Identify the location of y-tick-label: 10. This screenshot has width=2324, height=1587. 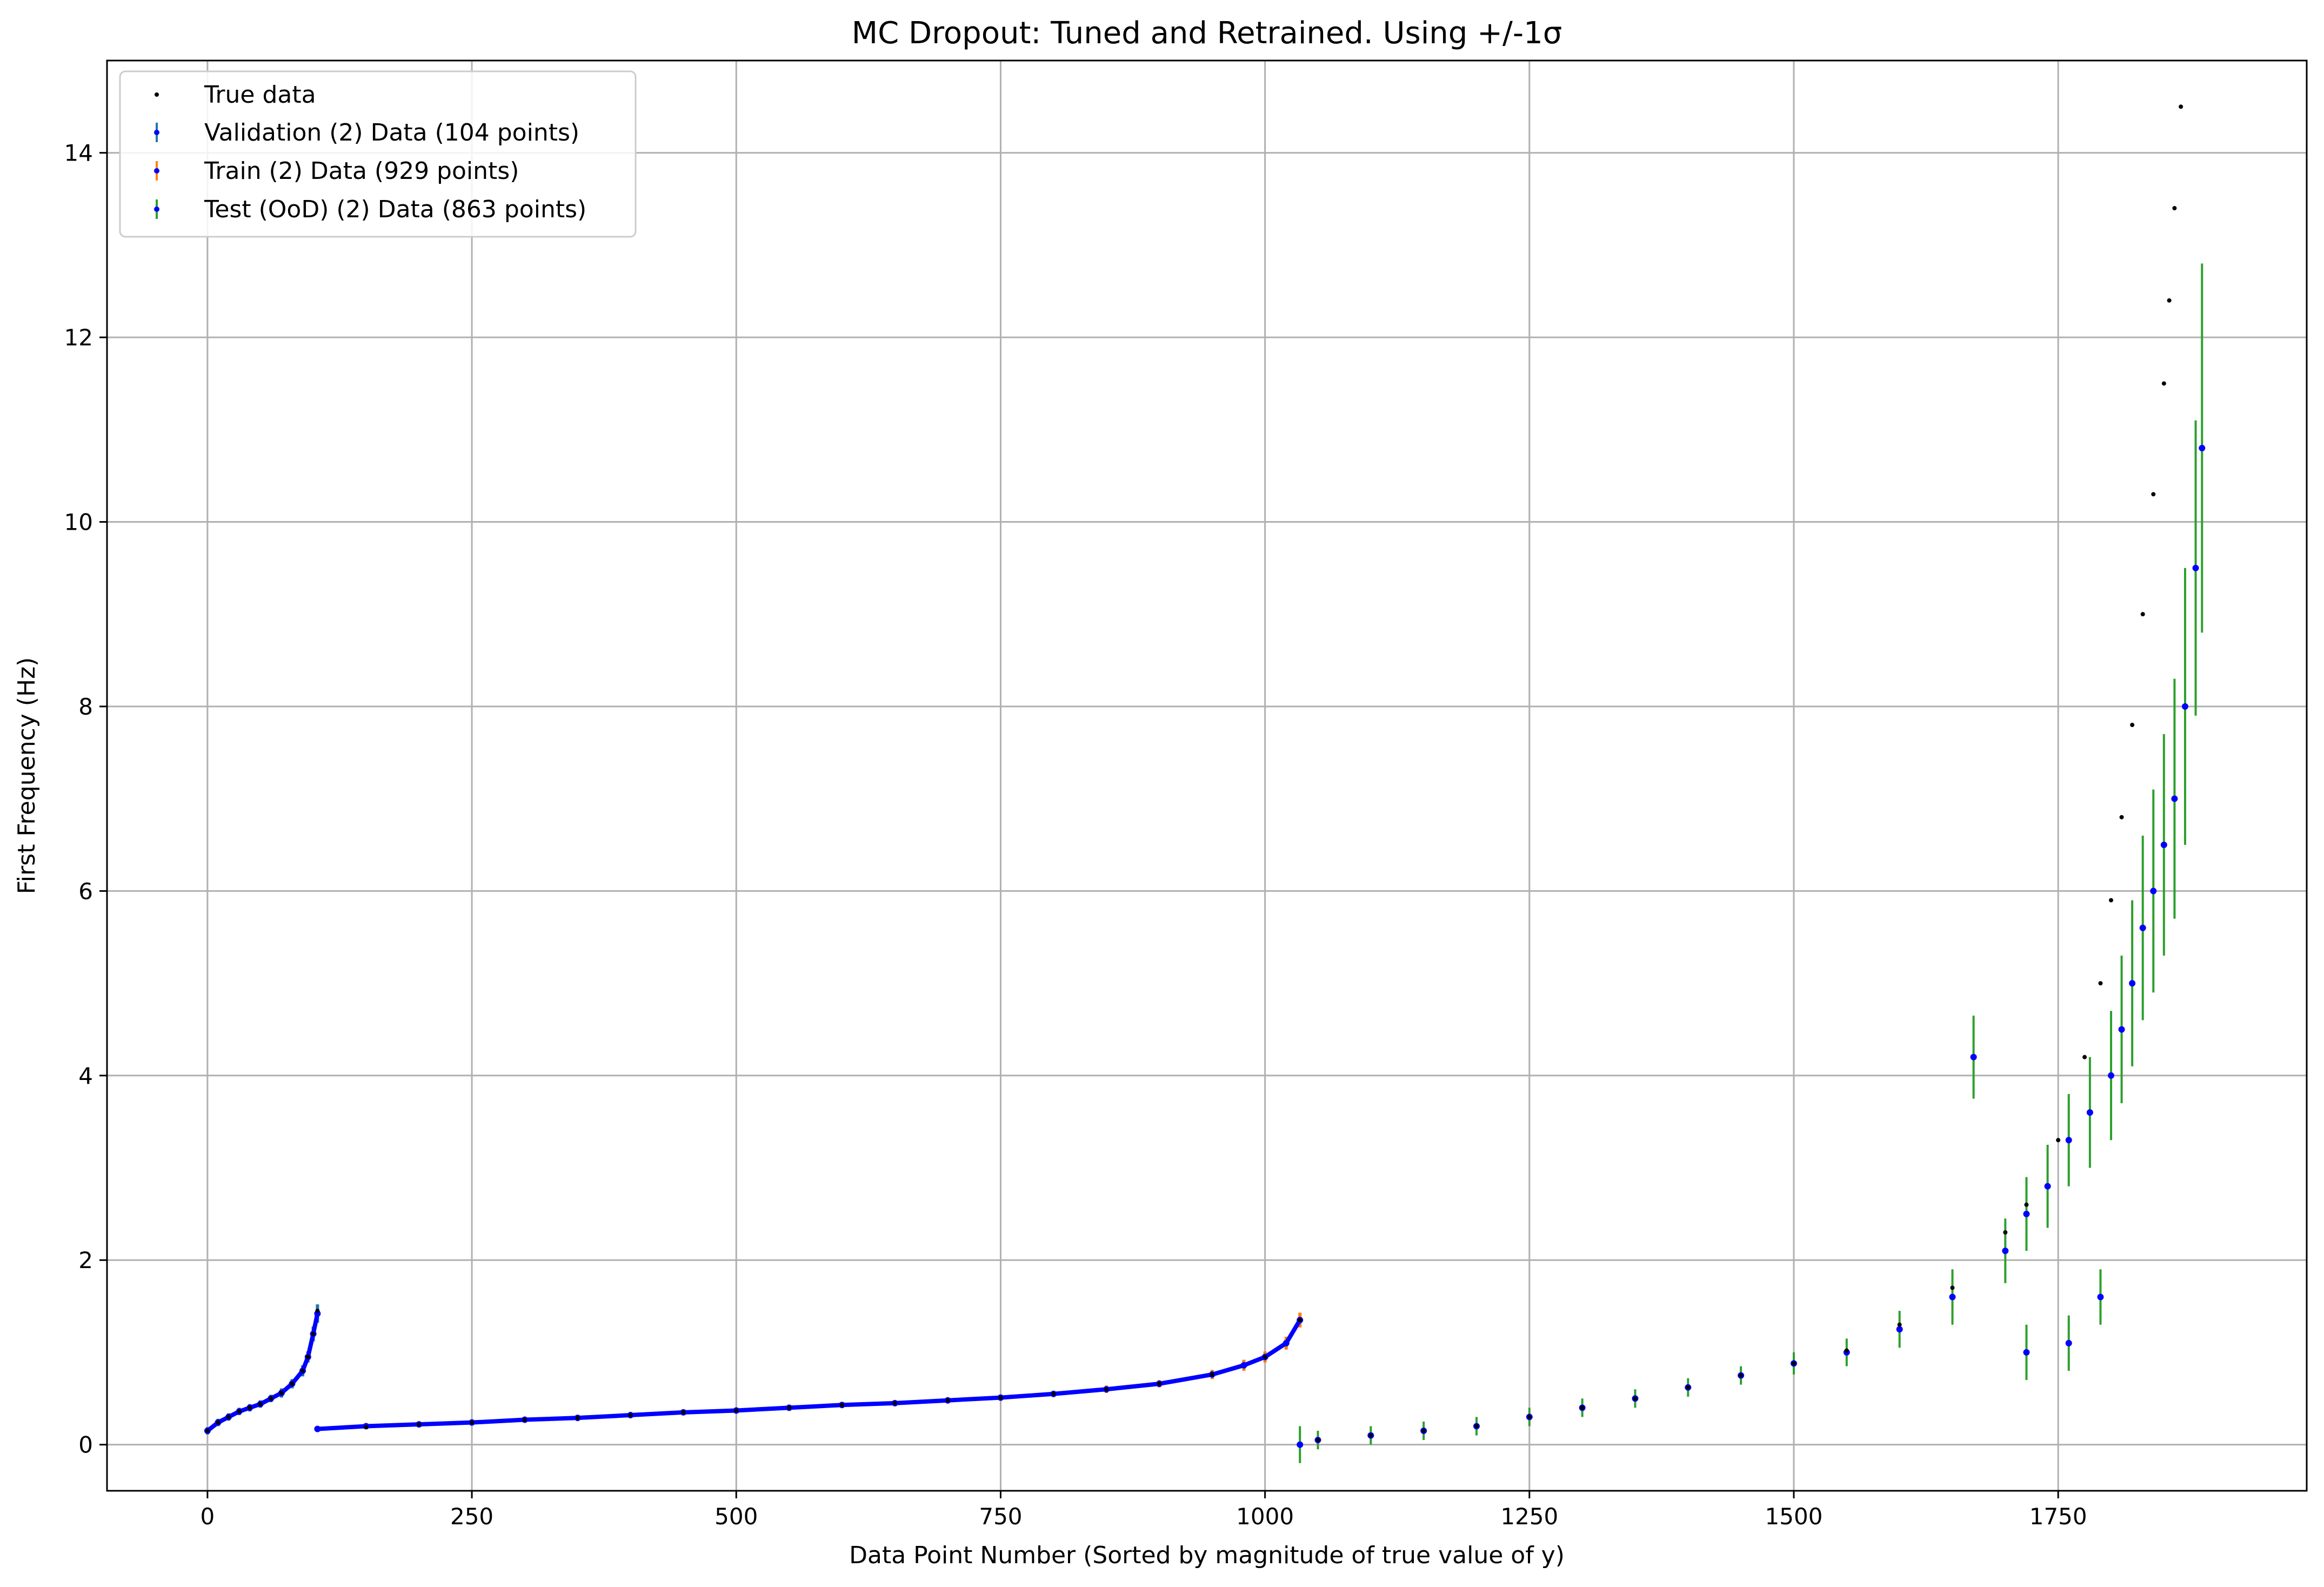
(78, 522).